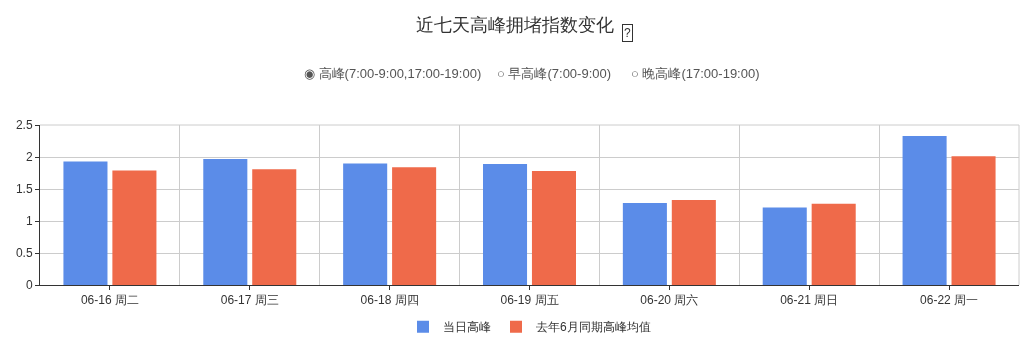 The width and height of the screenshot is (1029, 351). I want to click on y-tick-label: 0.5, so click(24, 253).